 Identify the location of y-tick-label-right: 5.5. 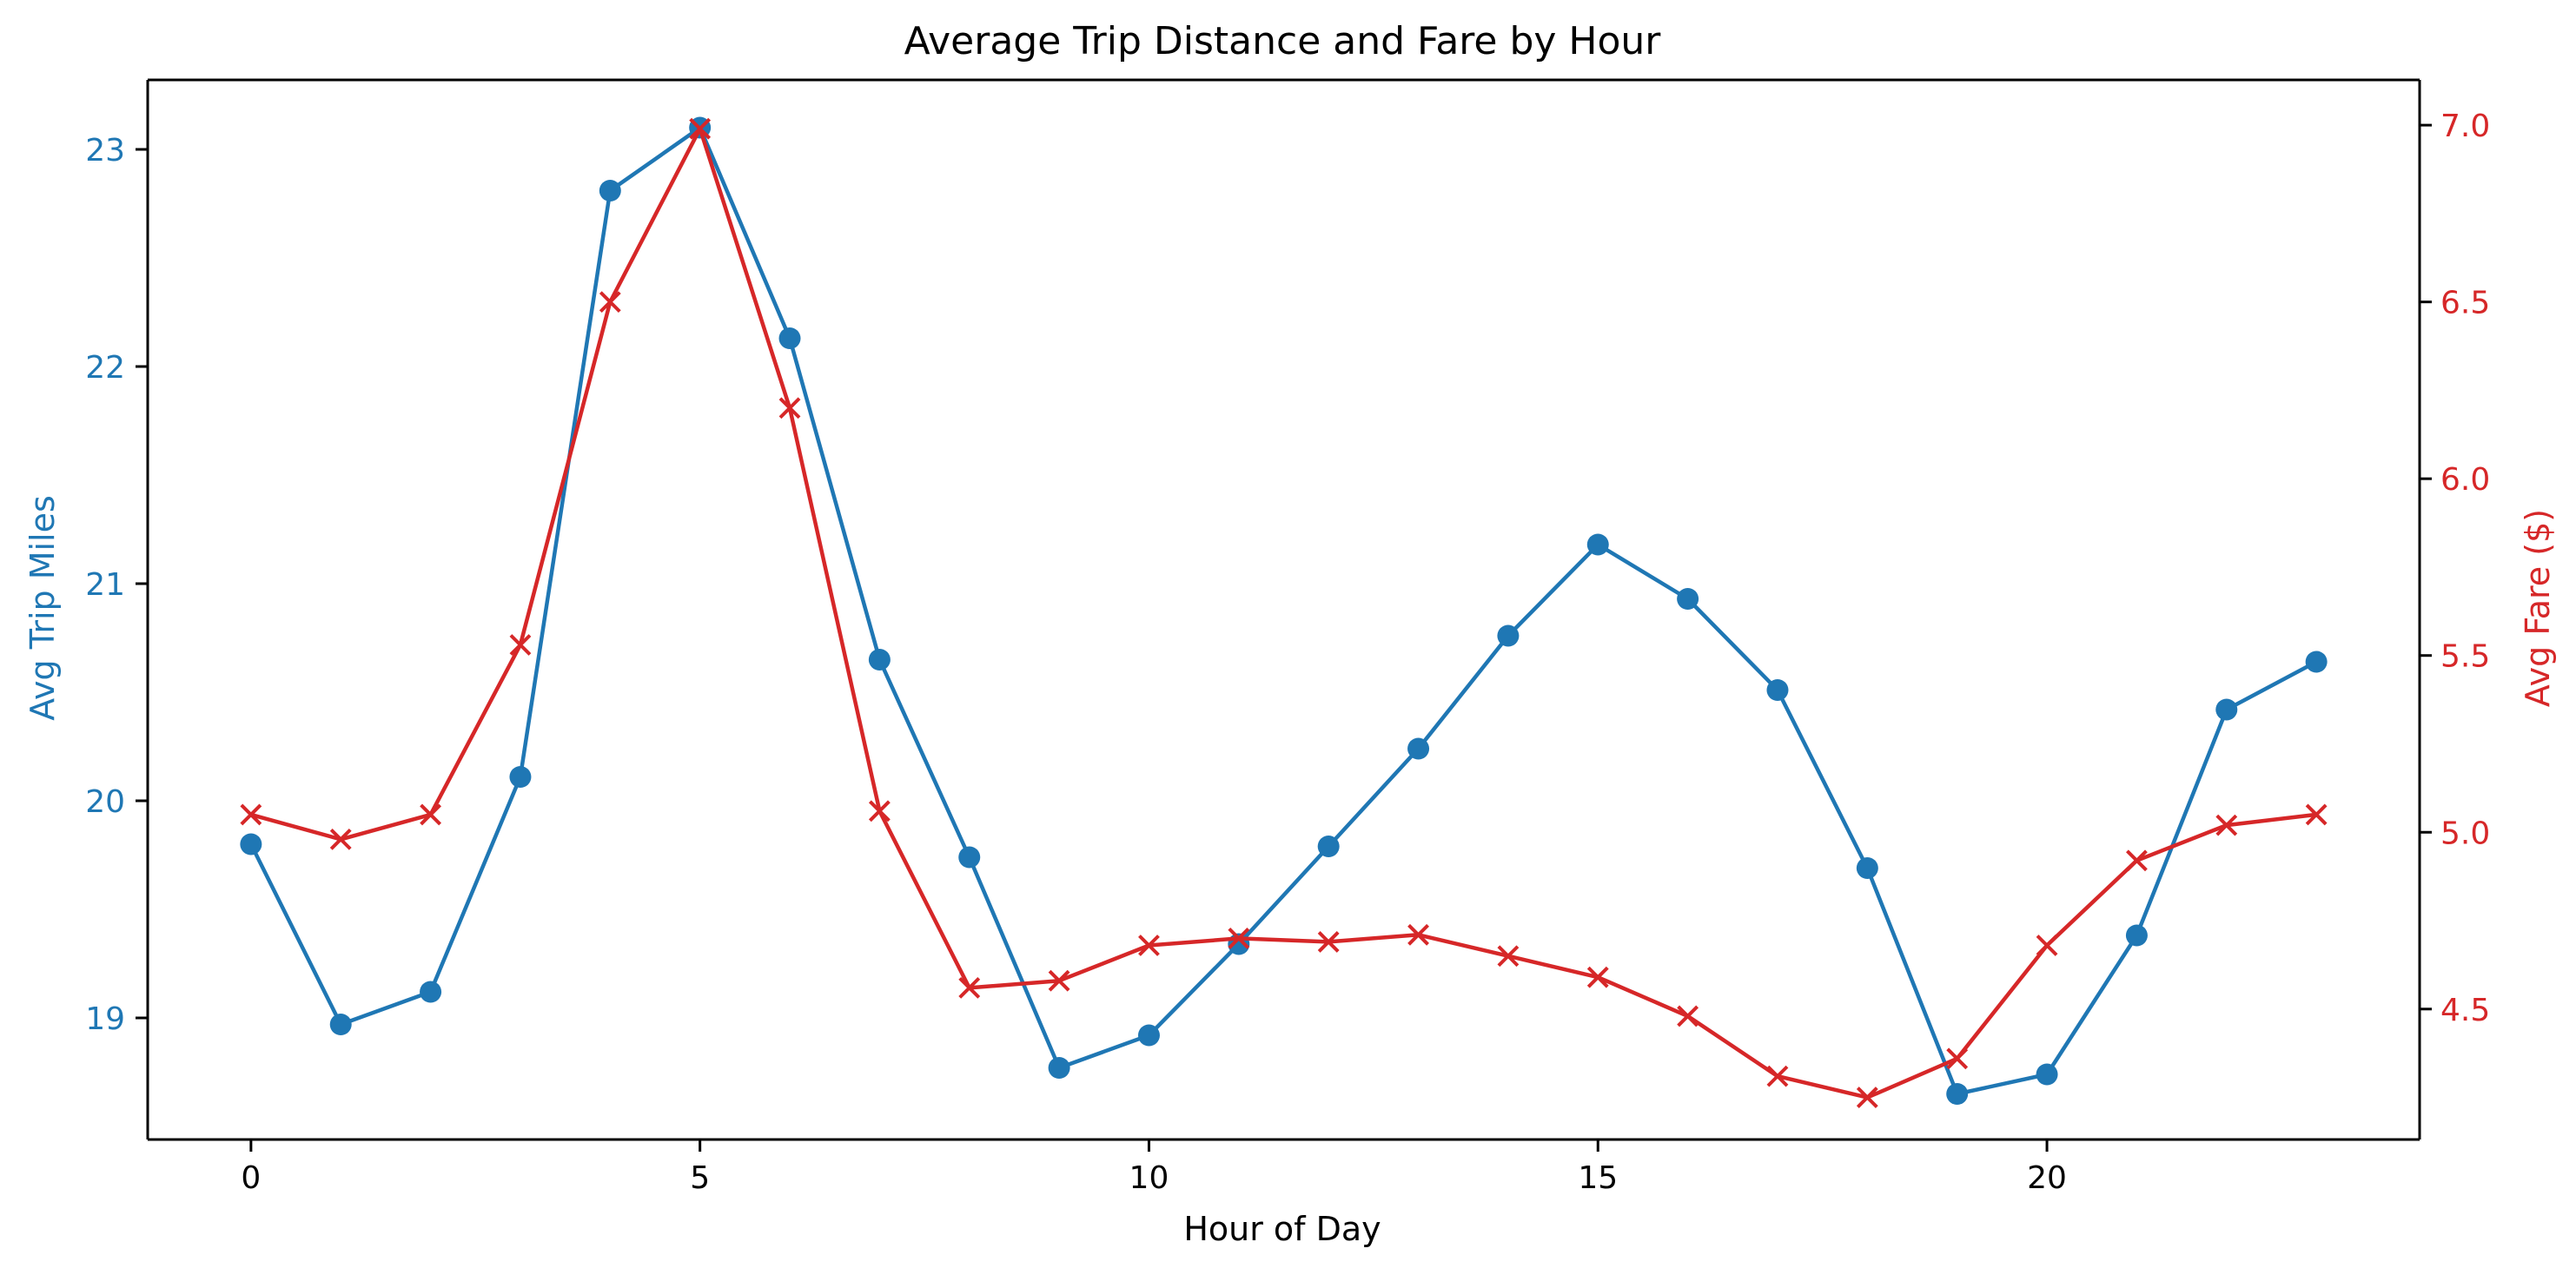
(2465, 657).